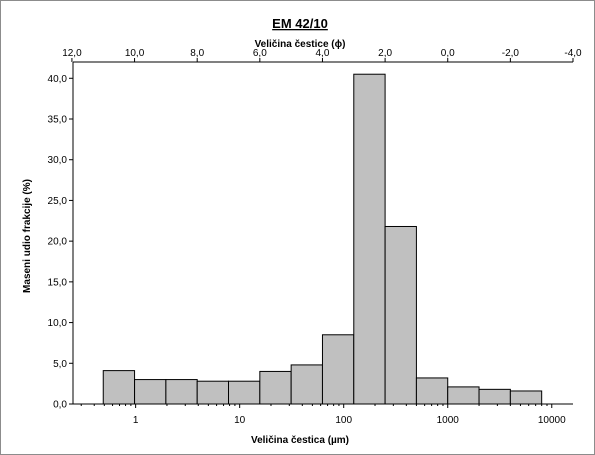 This screenshot has height=455, width=595. Describe the element at coordinates (300, 23) in the screenshot. I see `chart-title: EM 42/10` at that location.